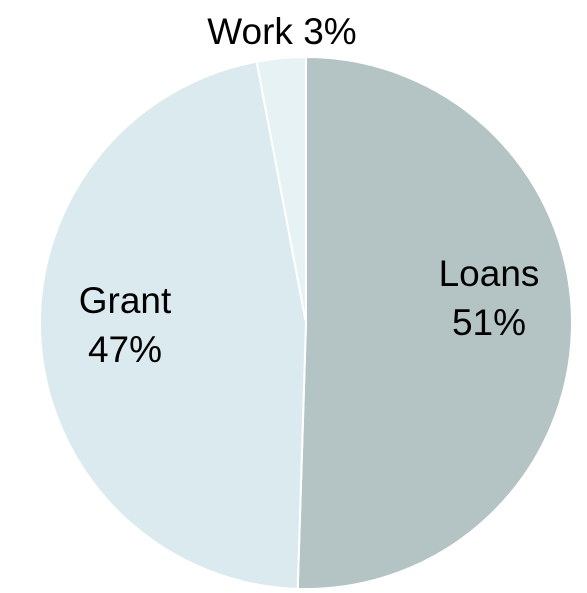 Image resolution: width=587 pixels, height=593 pixels. What do you see at coordinates (125, 300) in the screenshot?
I see `slice-label-grant-name: Grant` at bounding box center [125, 300].